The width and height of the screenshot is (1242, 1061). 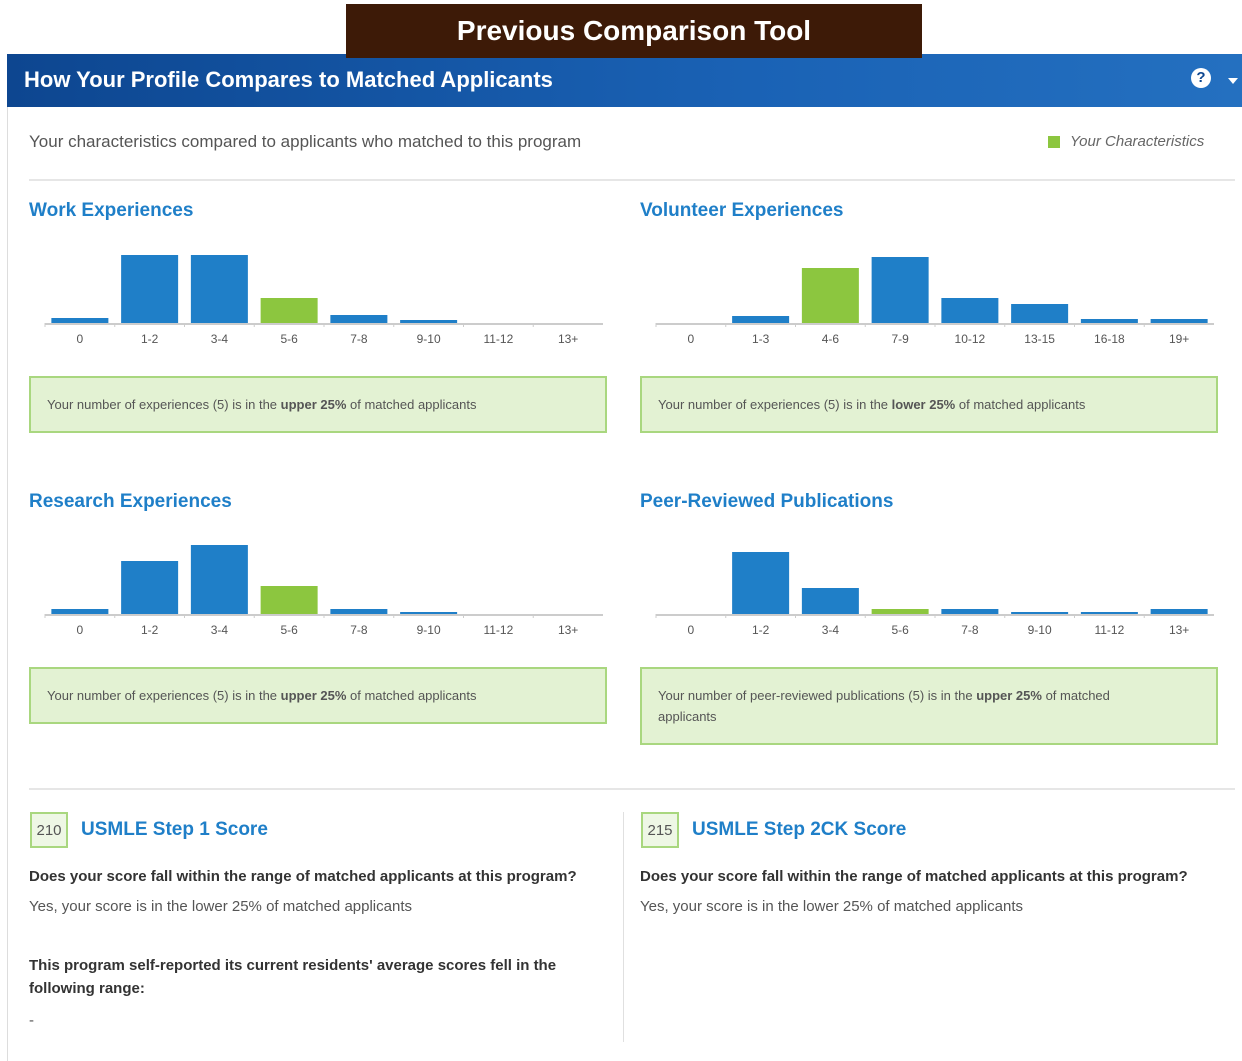 What do you see at coordinates (900, 339) in the screenshot?
I see `x-tick-label: 7-9` at bounding box center [900, 339].